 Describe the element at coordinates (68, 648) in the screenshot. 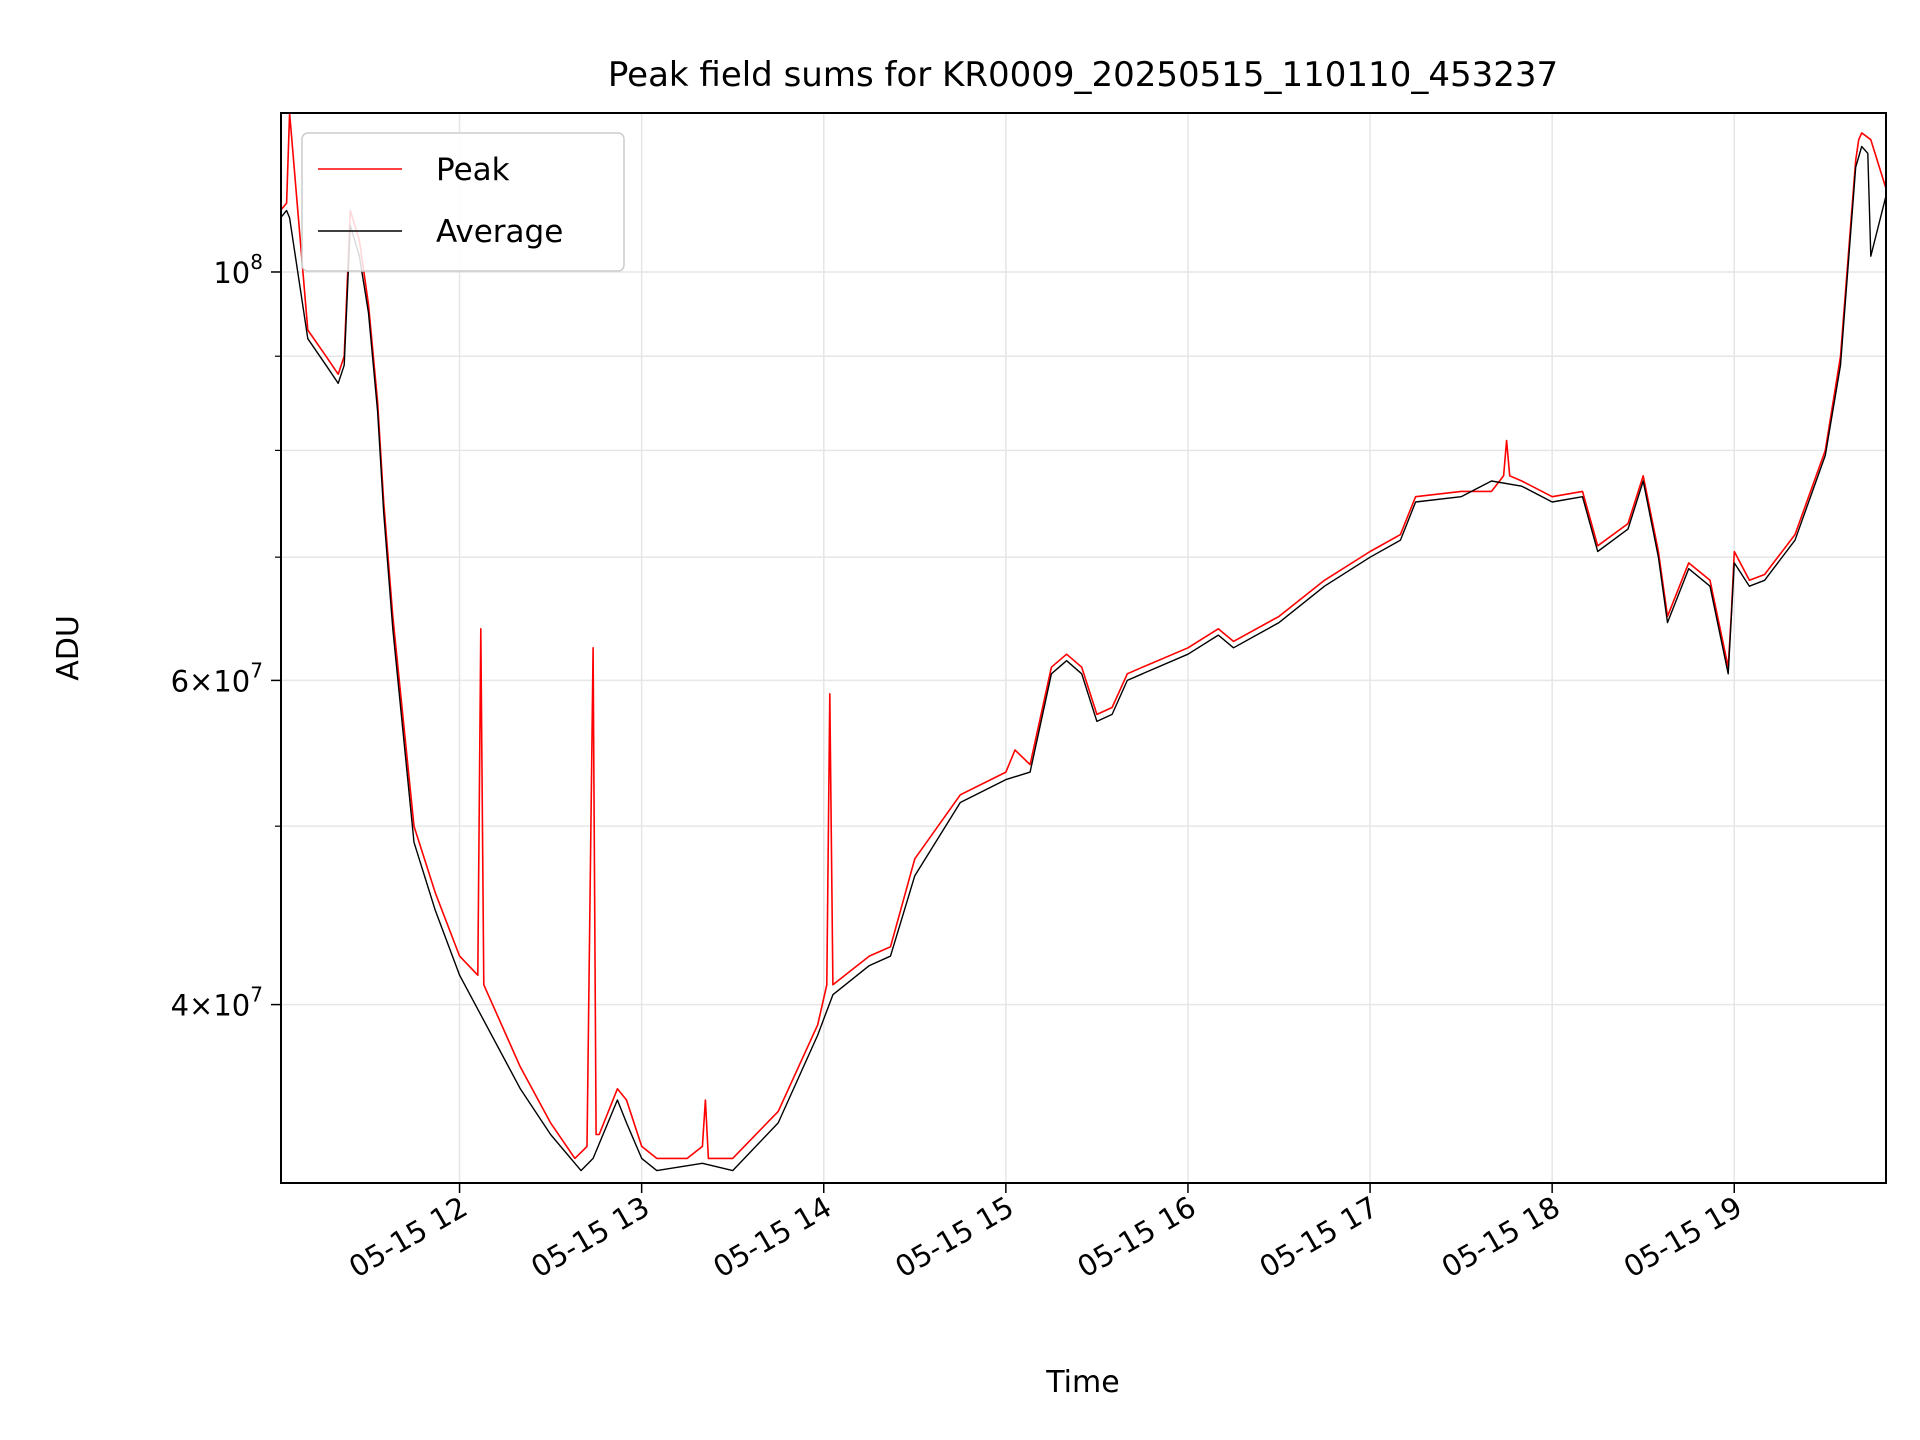

I see `y-axis-label: ADU` at that location.